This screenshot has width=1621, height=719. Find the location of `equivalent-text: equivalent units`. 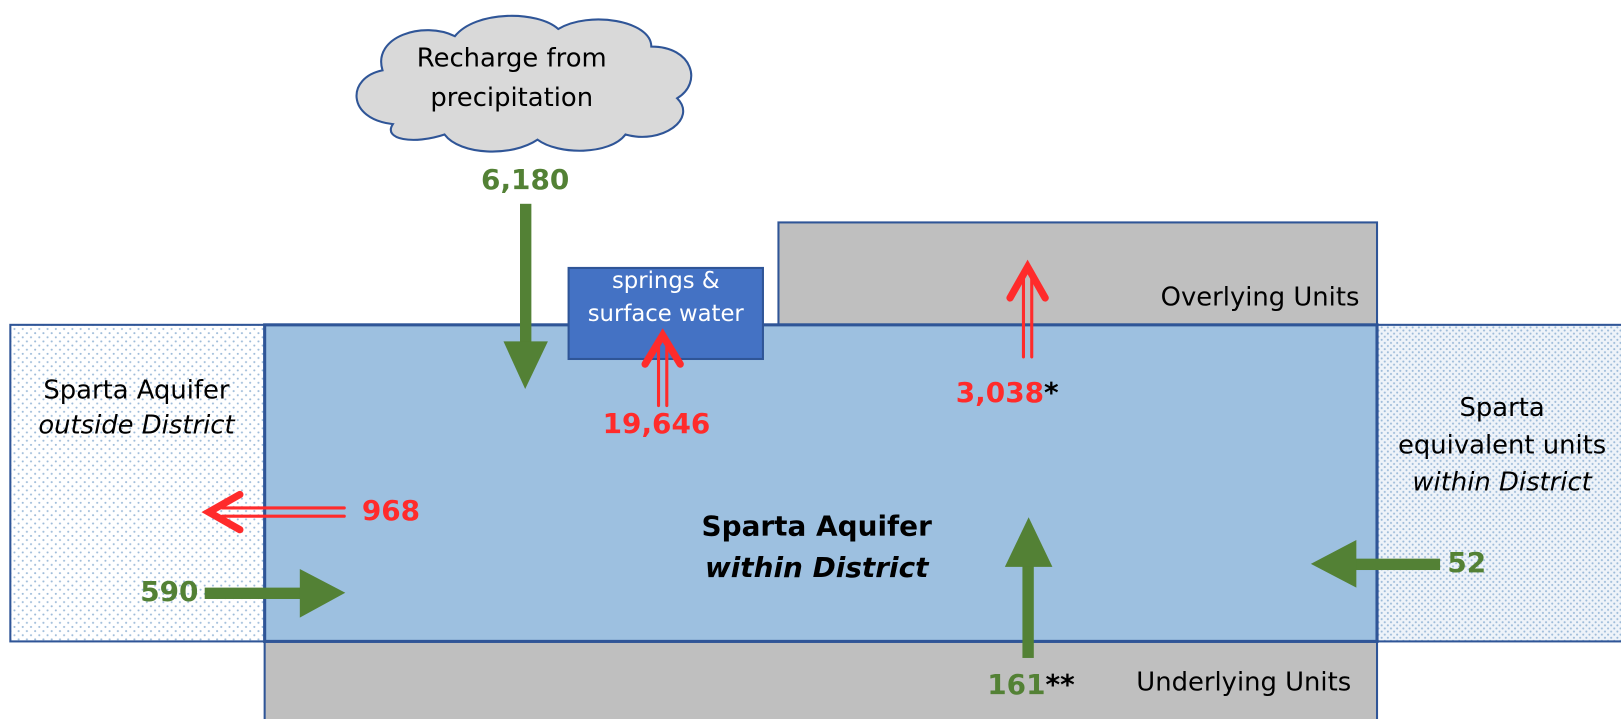

equivalent-text: equivalent units is located at coordinates (1502, 445).